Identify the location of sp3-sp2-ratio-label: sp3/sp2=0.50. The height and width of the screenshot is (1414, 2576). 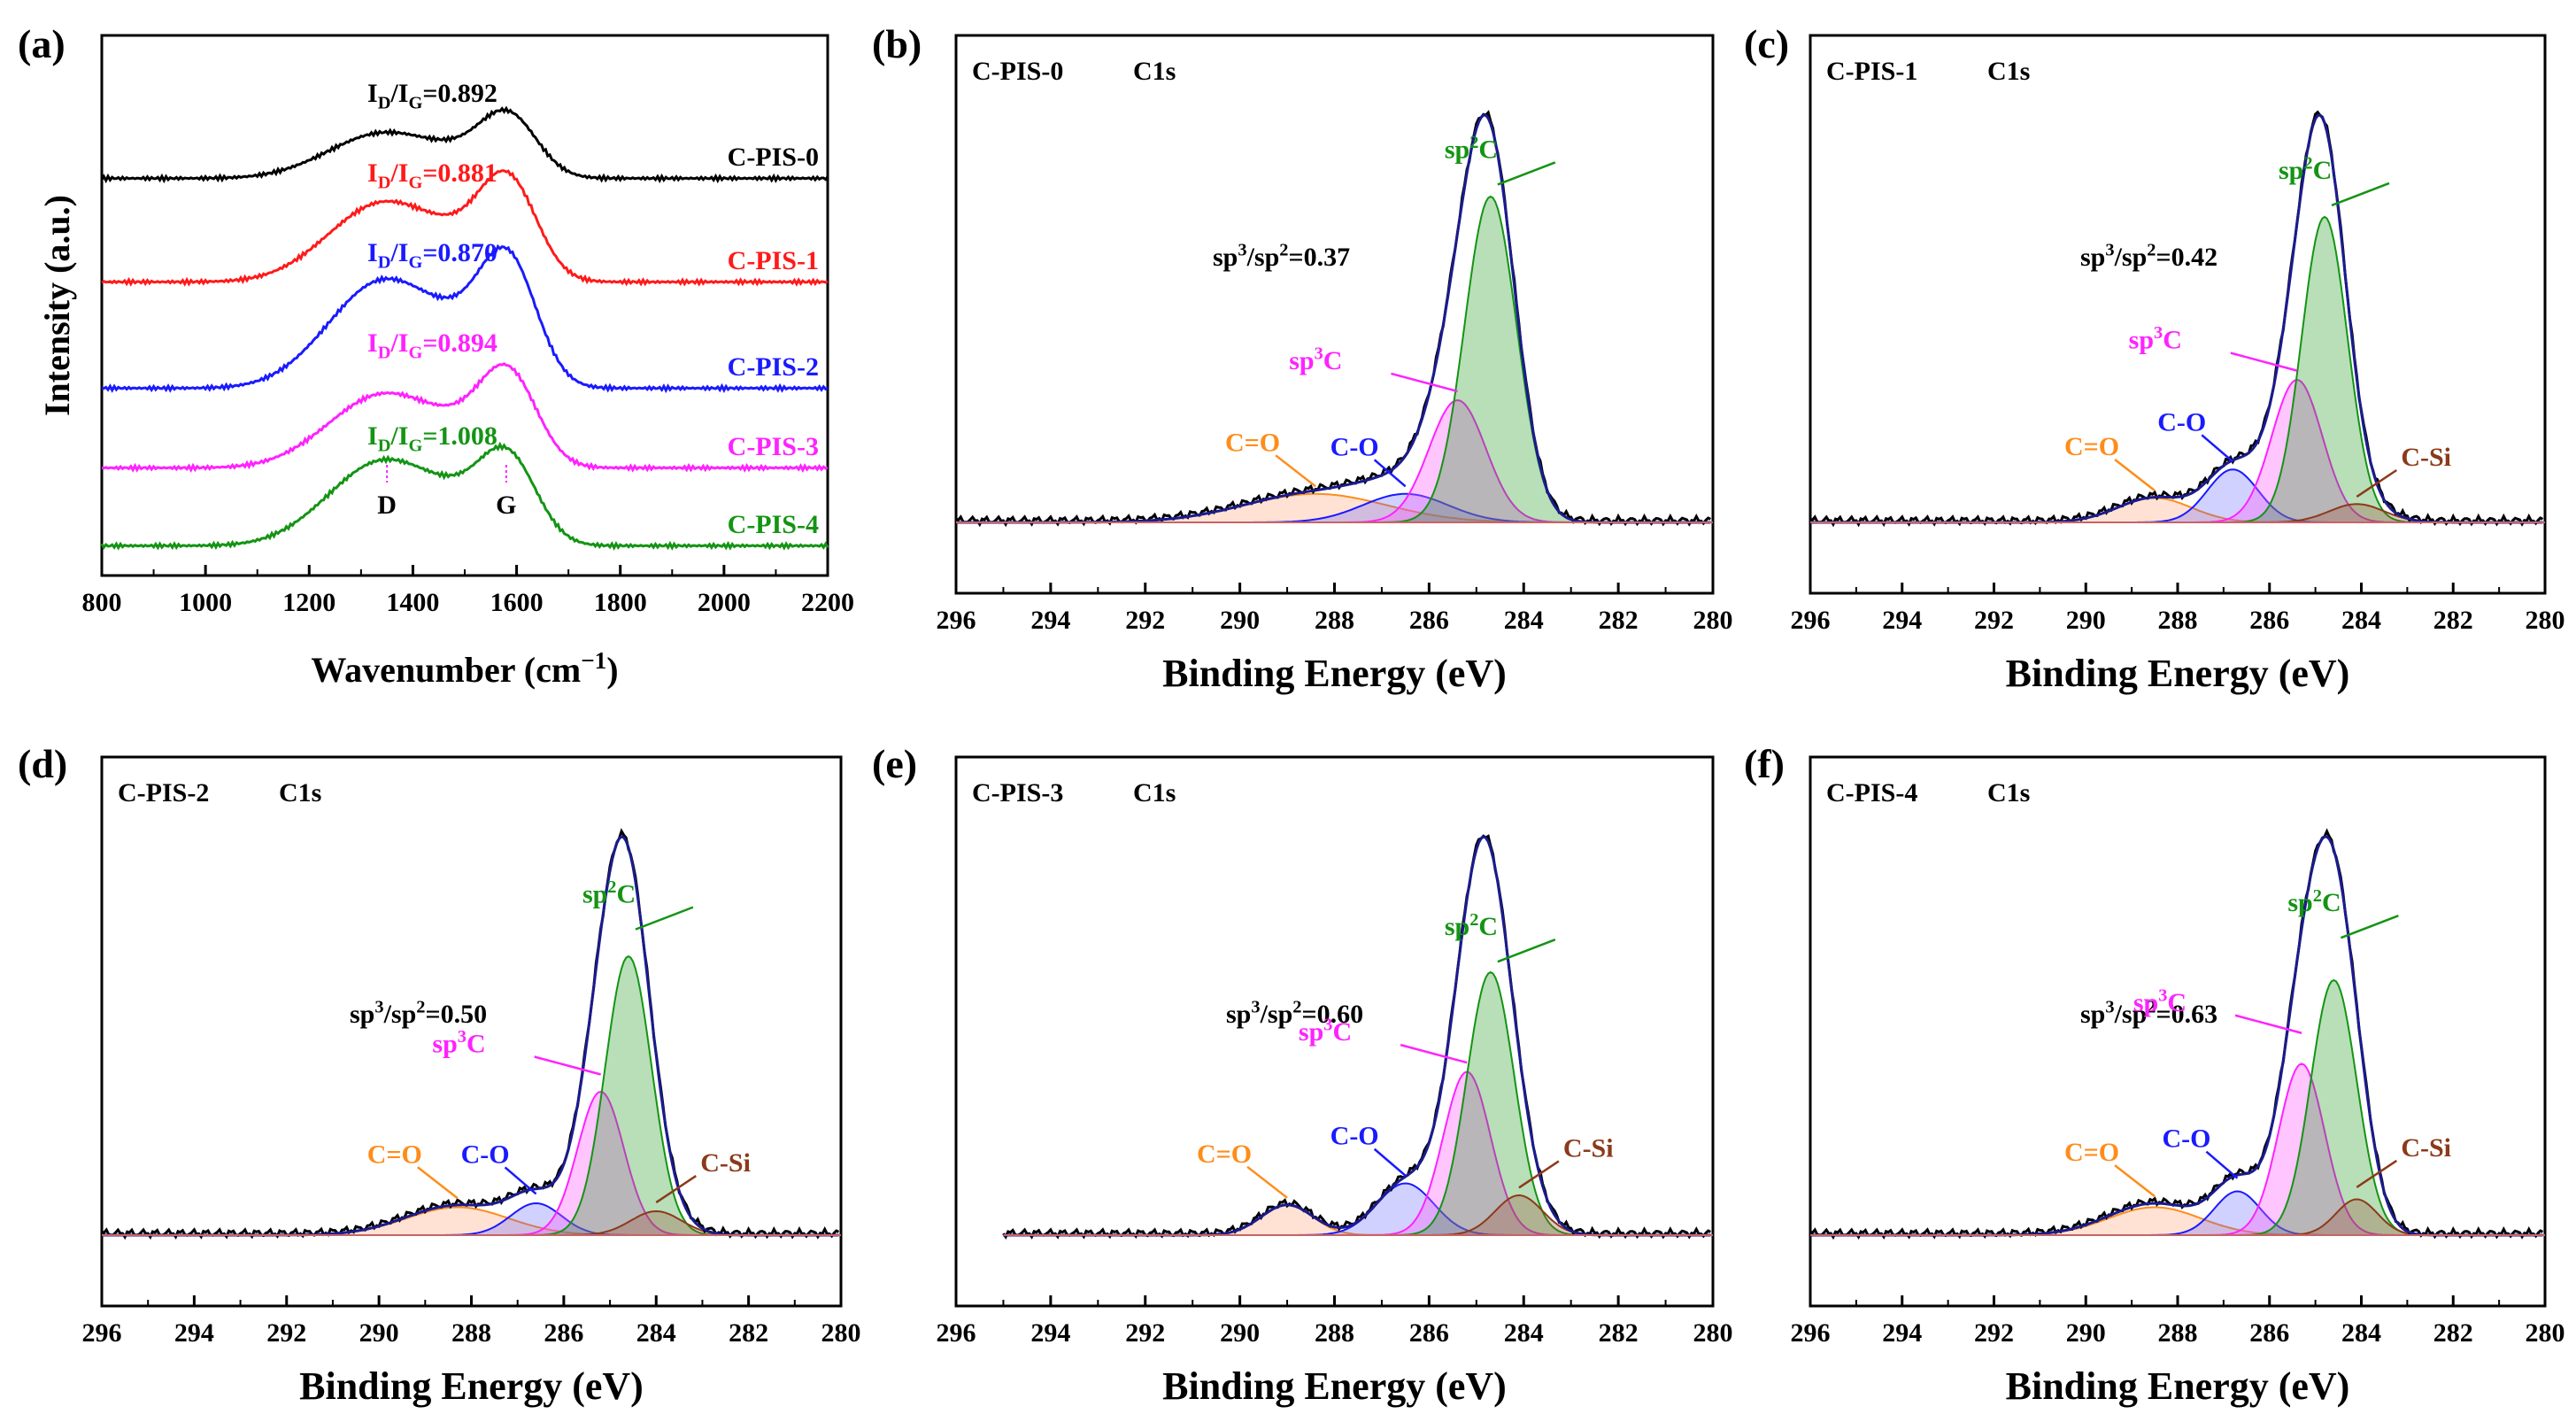
(418, 1013).